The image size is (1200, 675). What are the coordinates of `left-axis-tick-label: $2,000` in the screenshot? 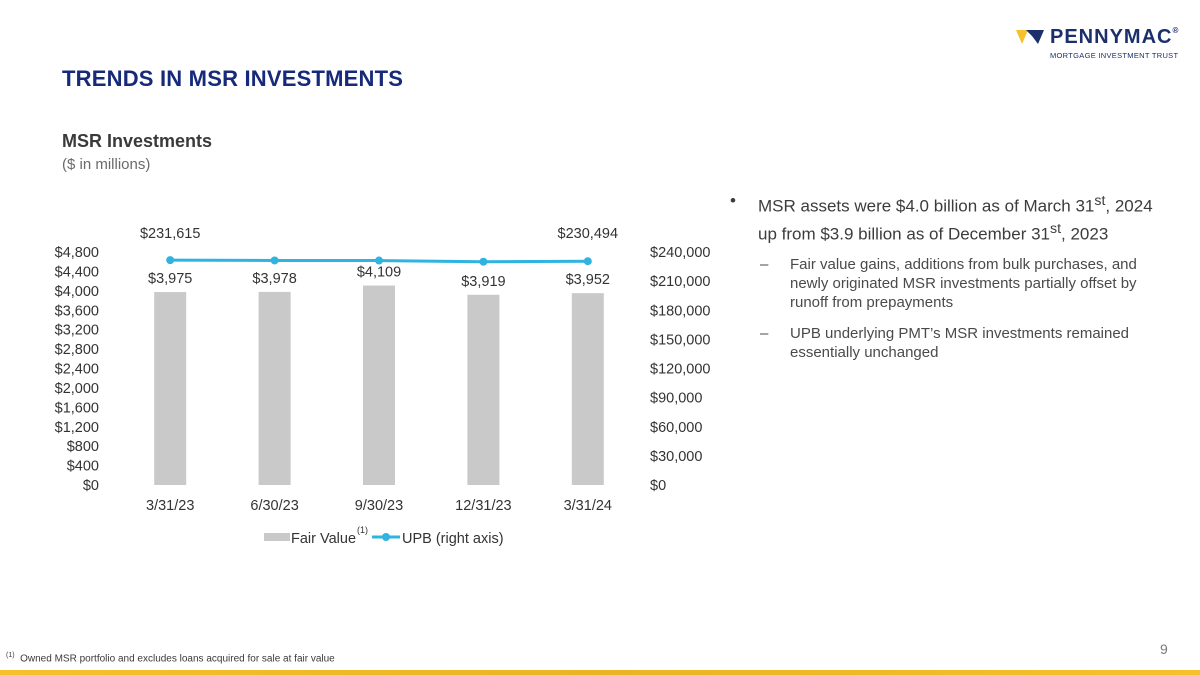 It's located at (77, 389).